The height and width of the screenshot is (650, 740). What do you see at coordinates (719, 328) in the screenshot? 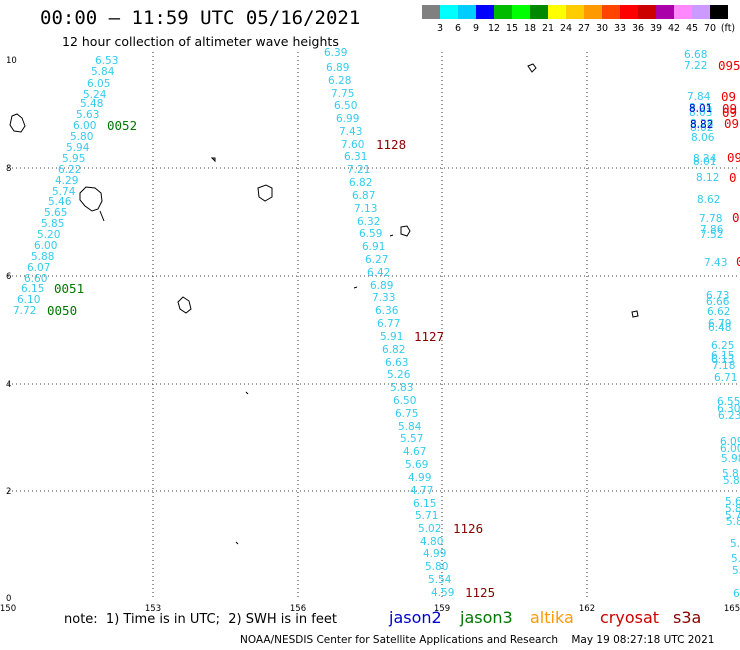
I see `swh-value: 6.48` at bounding box center [719, 328].